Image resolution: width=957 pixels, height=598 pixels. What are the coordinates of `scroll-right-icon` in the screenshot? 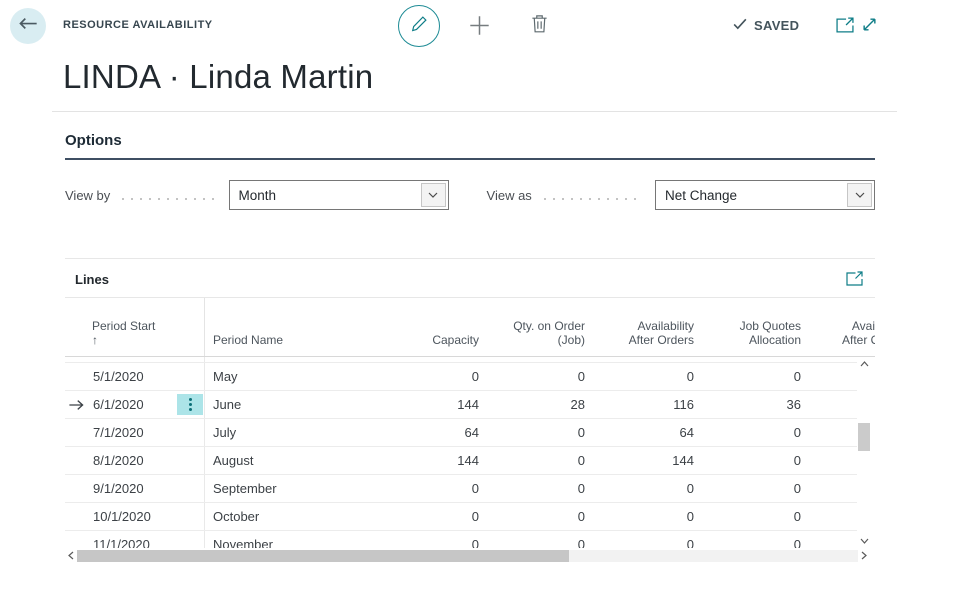 It's located at (864, 555).